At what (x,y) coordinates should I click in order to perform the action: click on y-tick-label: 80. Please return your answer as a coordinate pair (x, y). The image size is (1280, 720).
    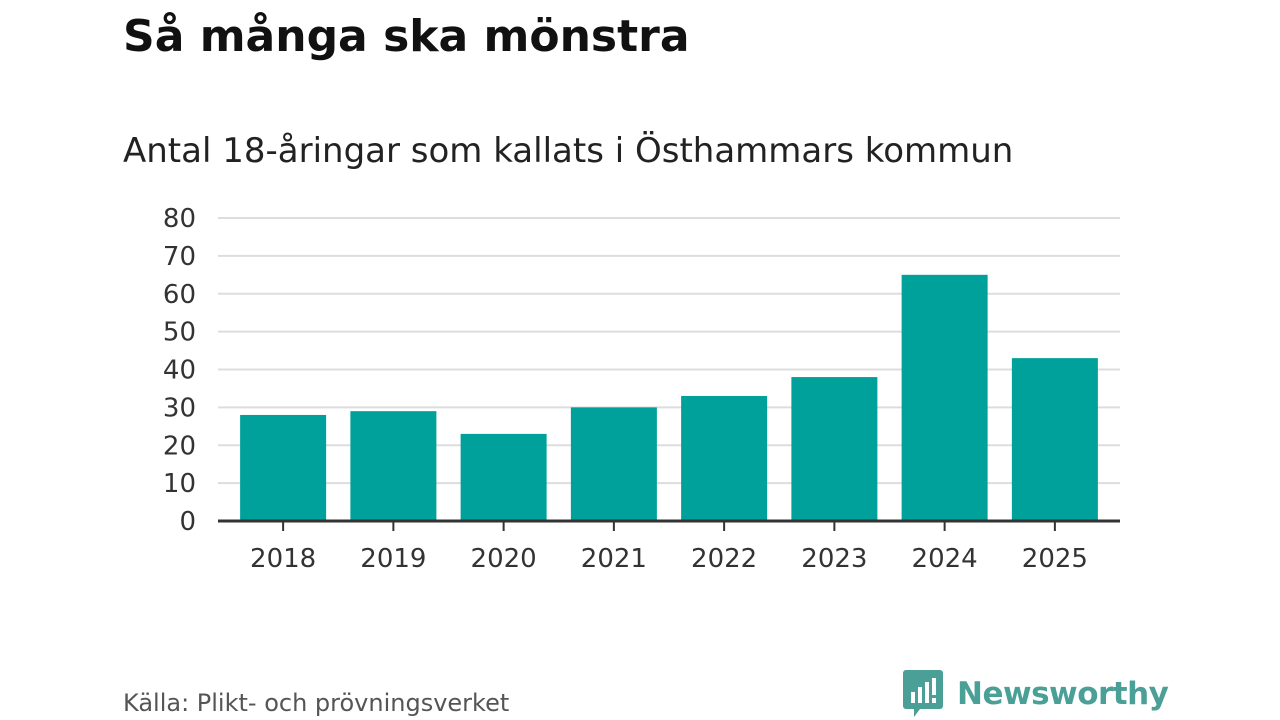
    Looking at the image, I should click on (179, 219).